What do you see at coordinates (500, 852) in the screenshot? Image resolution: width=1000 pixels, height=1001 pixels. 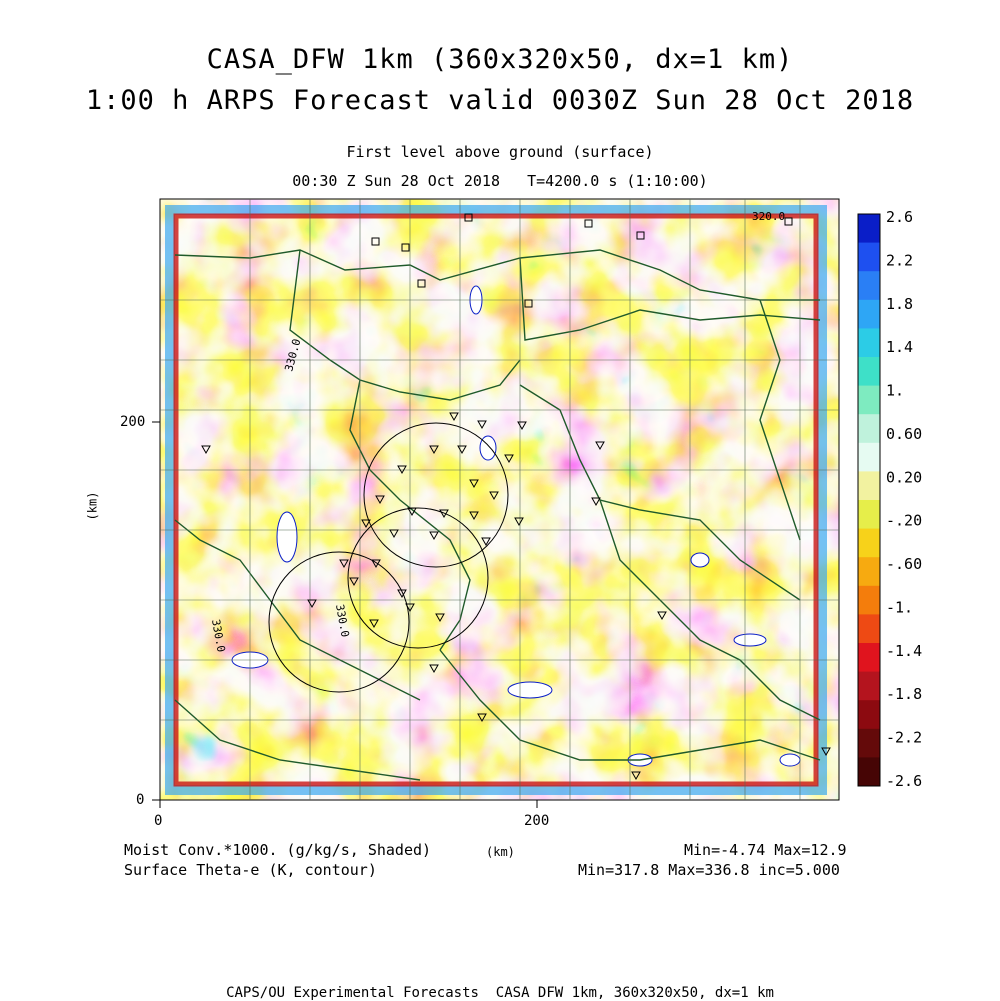 I see `x-axis-unit: (km)` at bounding box center [500, 852].